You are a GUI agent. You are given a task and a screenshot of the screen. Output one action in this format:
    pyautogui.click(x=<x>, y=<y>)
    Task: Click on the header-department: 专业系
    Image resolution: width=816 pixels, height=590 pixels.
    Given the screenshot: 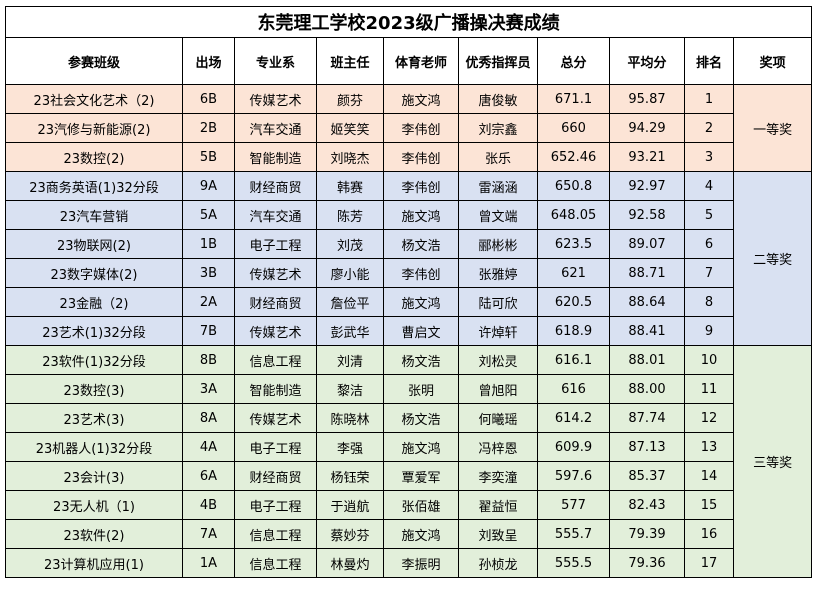 What is the action you would take?
    pyautogui.click(x=275, y=61)
    